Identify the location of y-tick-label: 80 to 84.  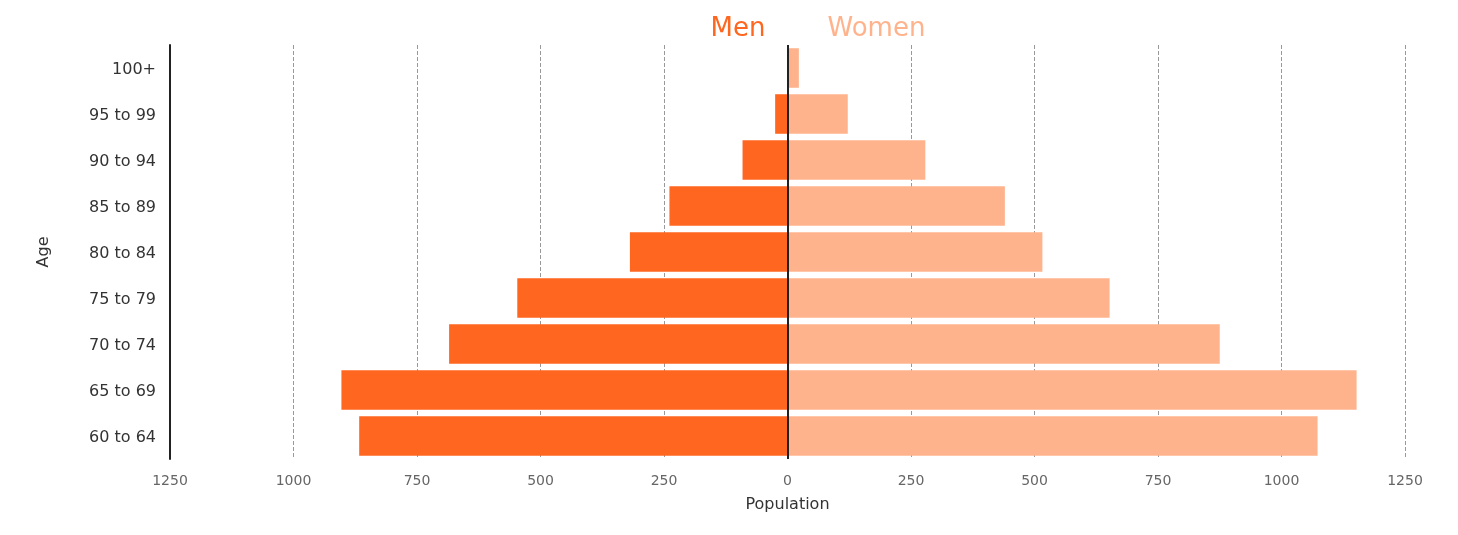
(122, 252).